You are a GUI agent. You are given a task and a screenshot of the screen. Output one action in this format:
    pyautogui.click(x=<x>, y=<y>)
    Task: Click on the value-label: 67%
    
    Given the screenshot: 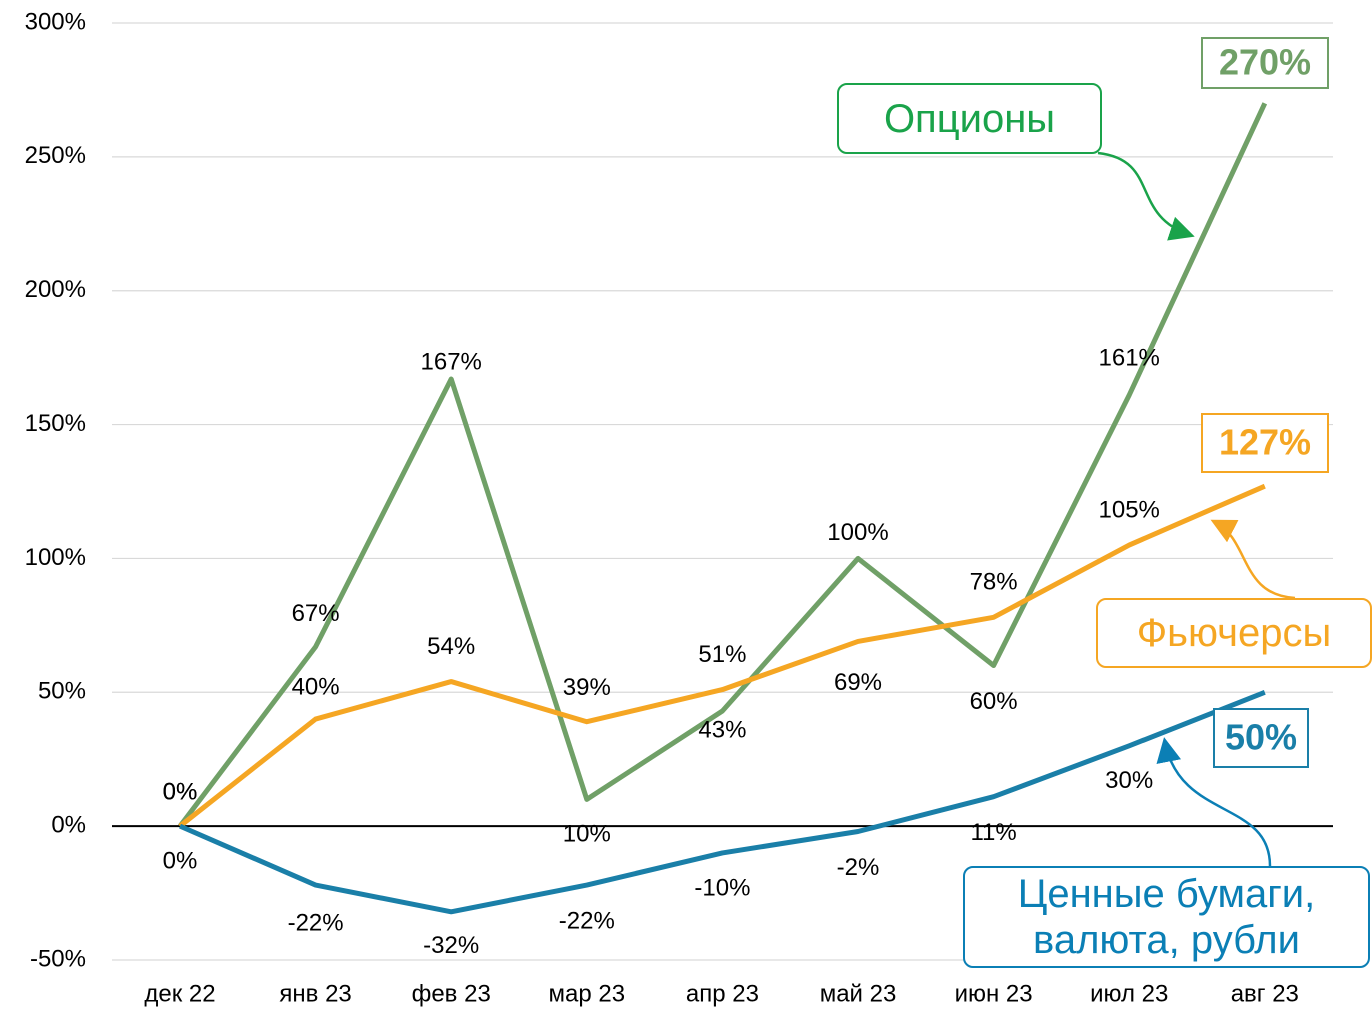 What is the action you would take?
    pyautogui.click(x=316, y=613)
    